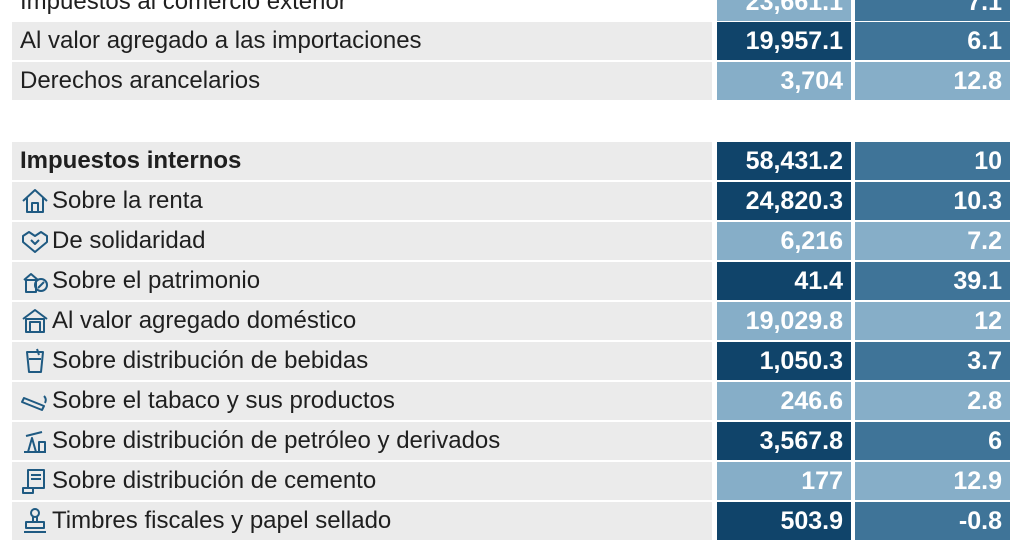  Describe the element at coordinates (35, 241) in the screenshot. I see `handshake-icon` at that location.